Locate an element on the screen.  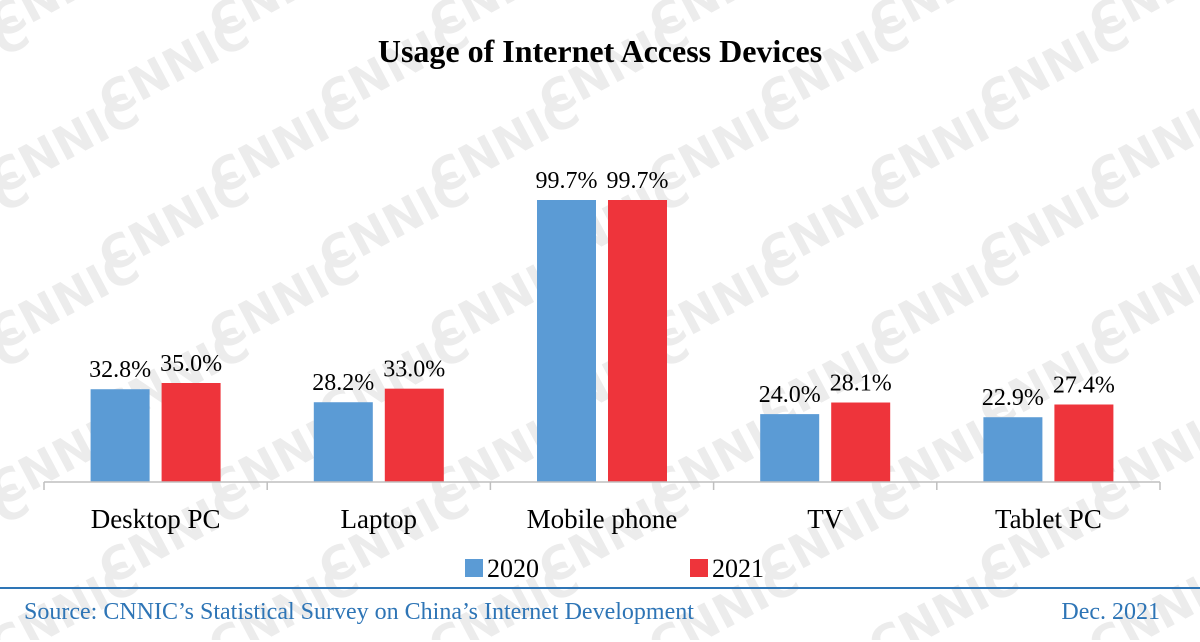
category-label: TV is located at coordinates (825, 519).